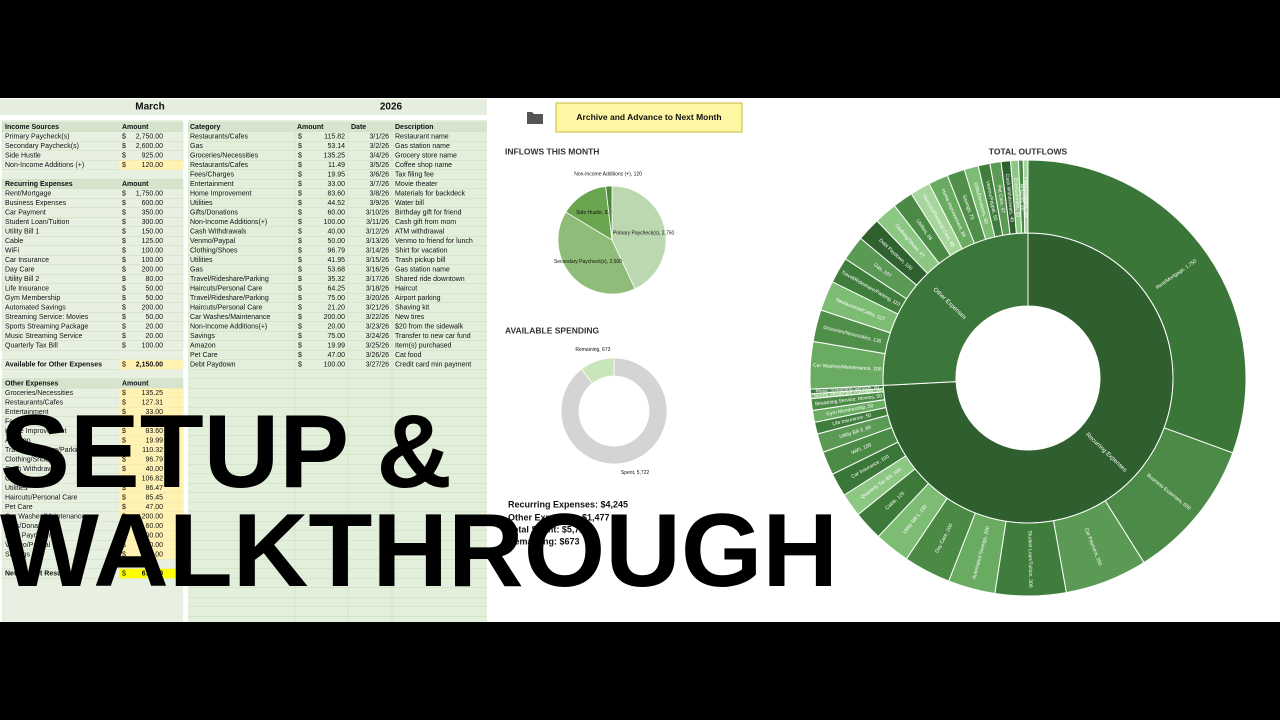  I want to click on cell: Fees/Charges, so click(212, 174).